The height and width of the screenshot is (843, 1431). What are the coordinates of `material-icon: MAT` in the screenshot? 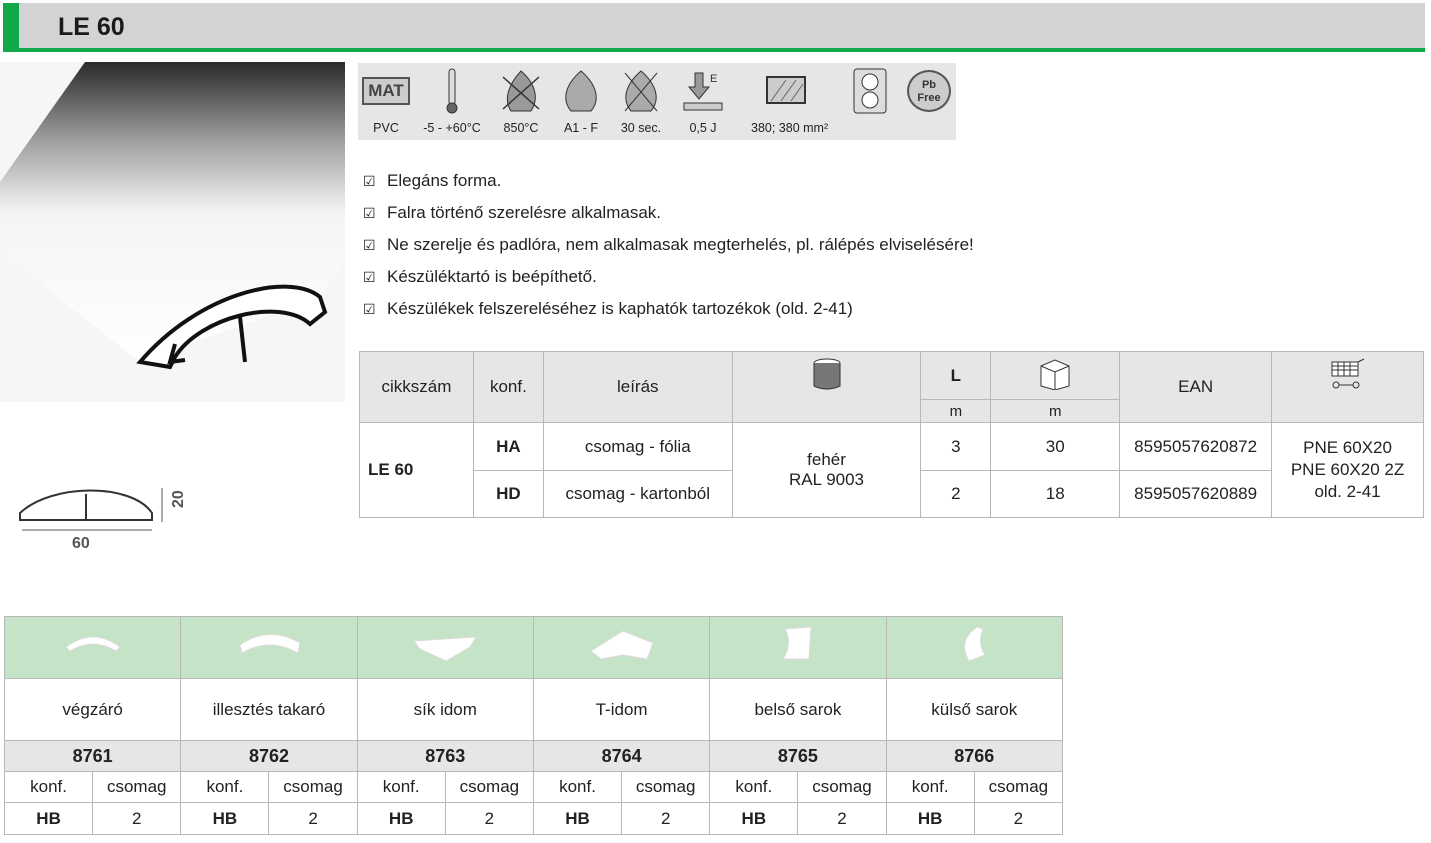 It's located at (386, 91).